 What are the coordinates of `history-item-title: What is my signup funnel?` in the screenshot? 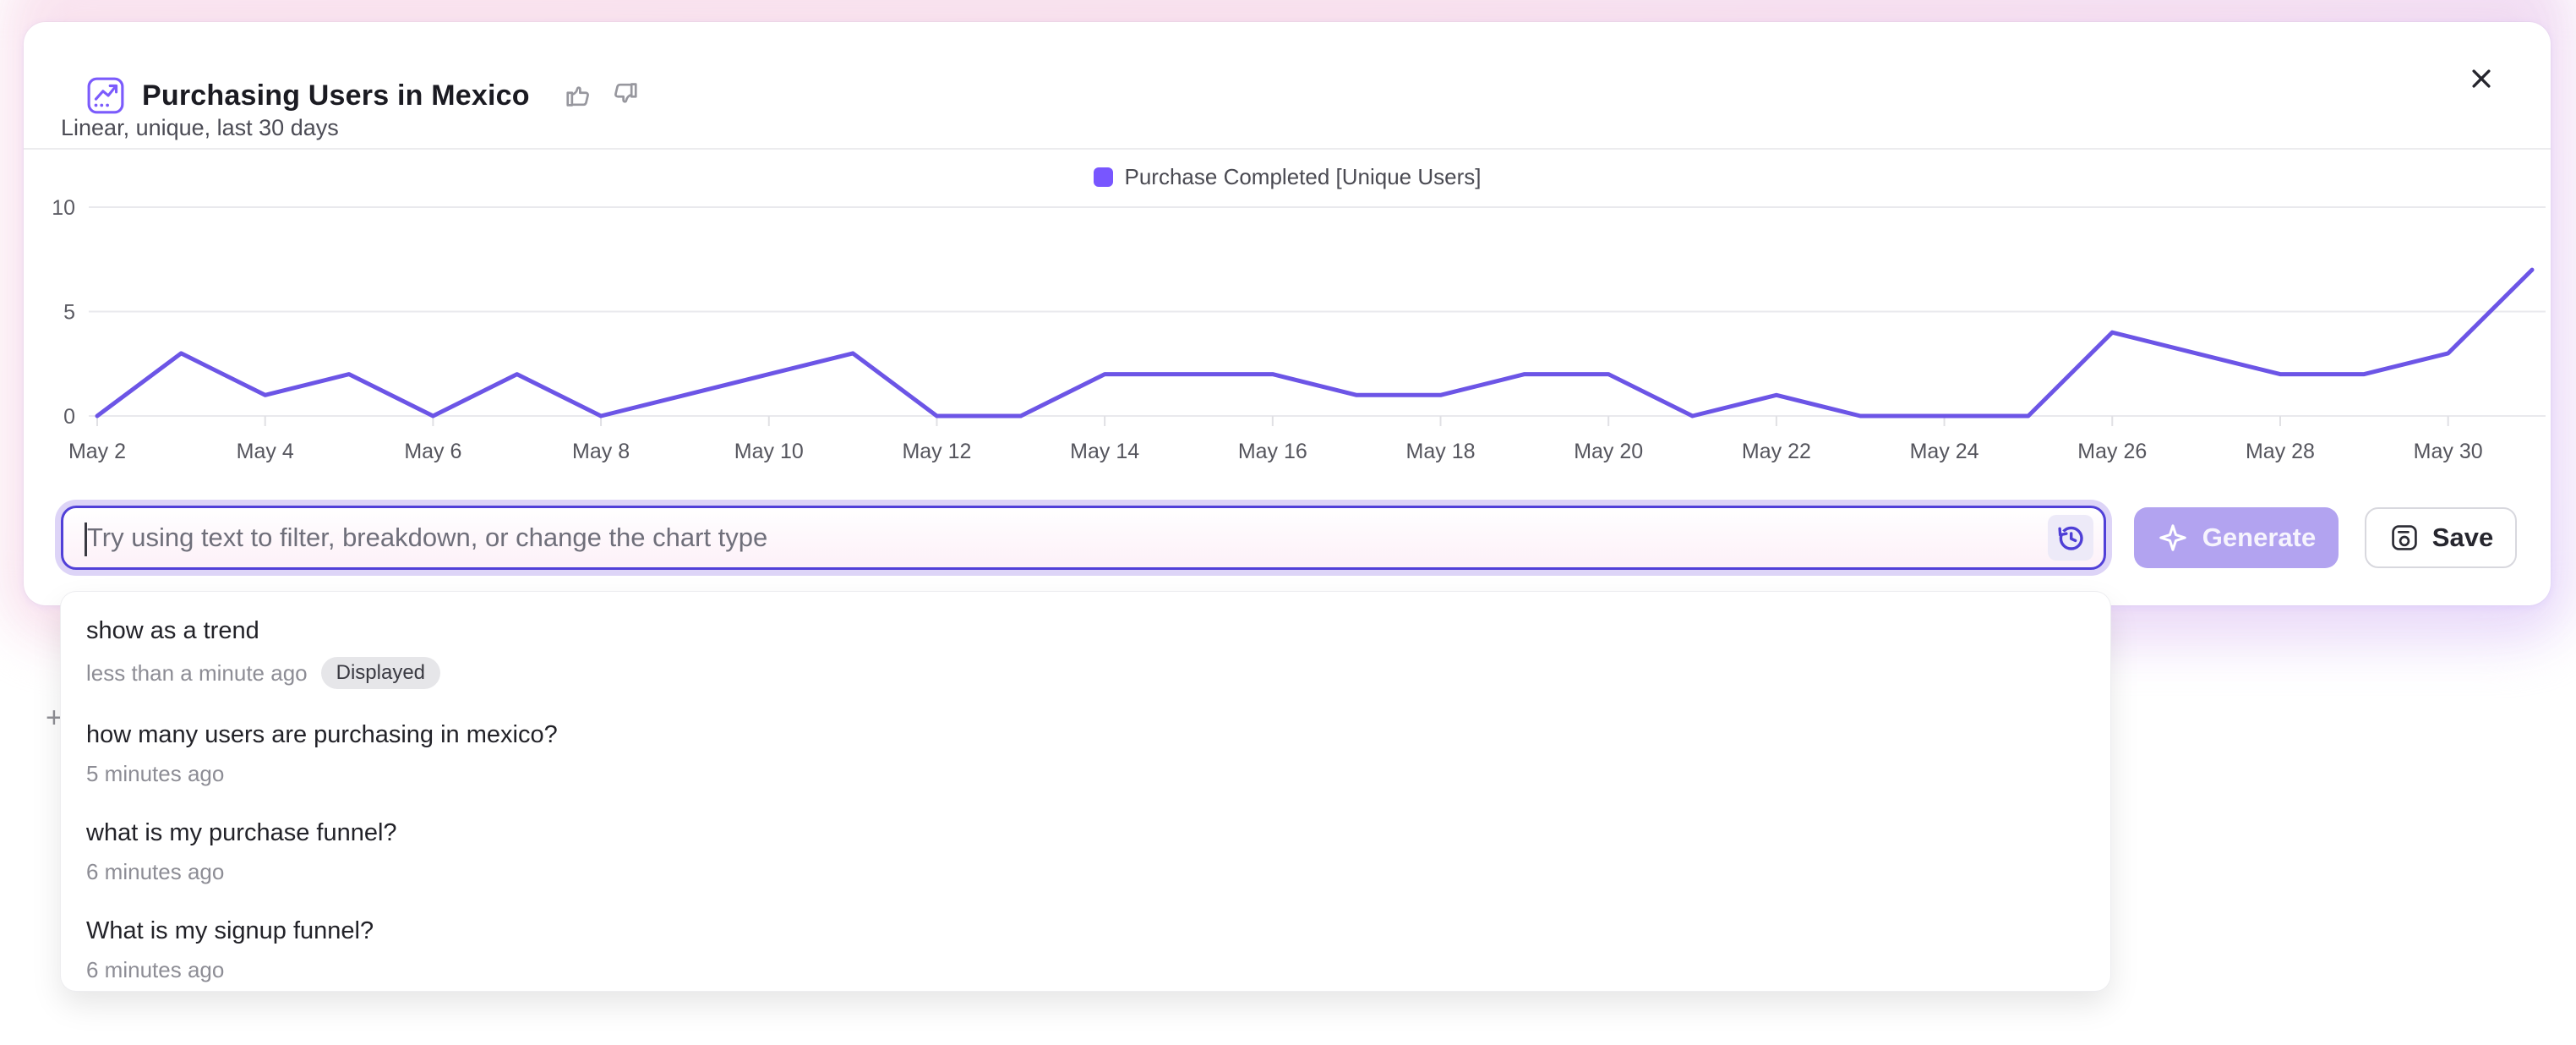 It's located at (230, 931).